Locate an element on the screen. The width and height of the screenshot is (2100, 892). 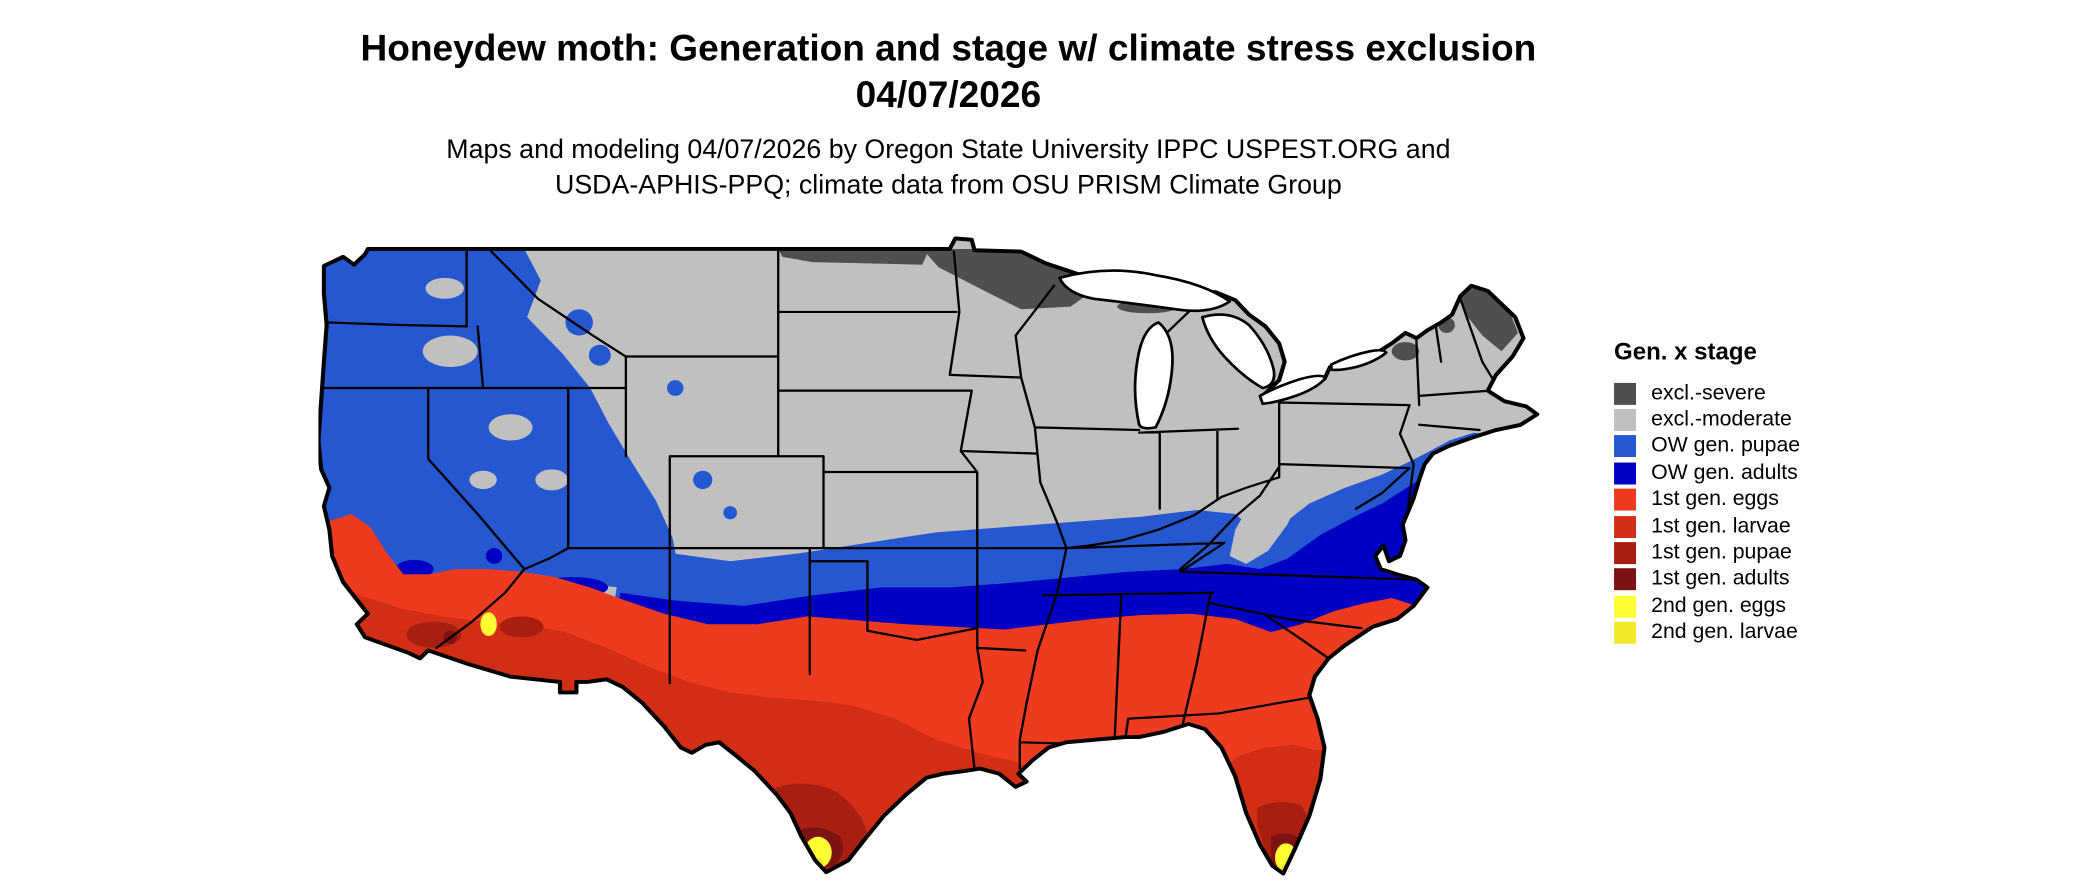
legend-label: excl.-moderate is located at coordinates (1721, 419).